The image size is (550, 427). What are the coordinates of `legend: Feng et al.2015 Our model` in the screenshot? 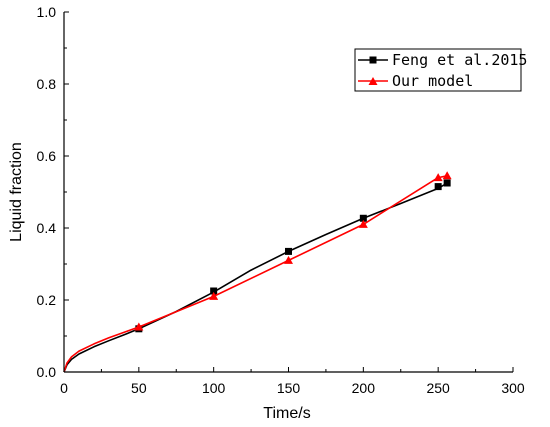 It's located at (440, 70).